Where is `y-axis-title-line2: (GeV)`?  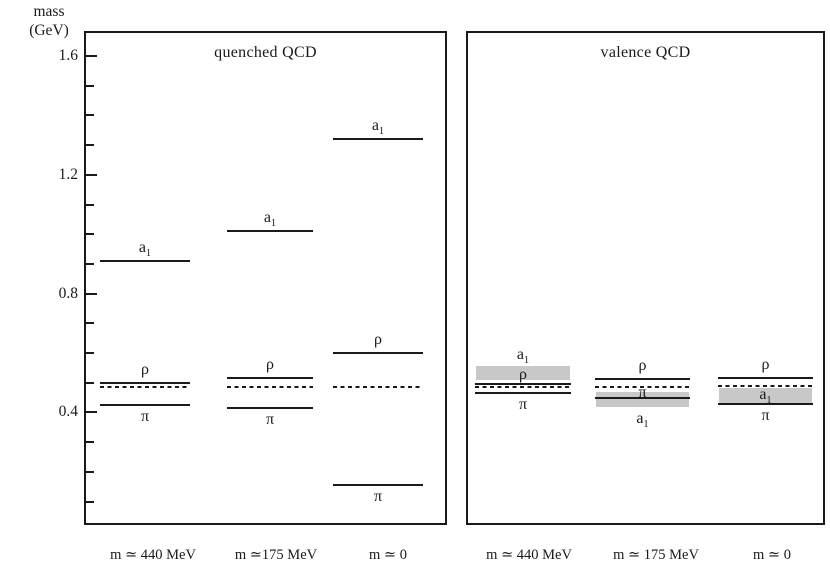
y-axis-title-line2: (GeV) is located at coordinates (49, 30).